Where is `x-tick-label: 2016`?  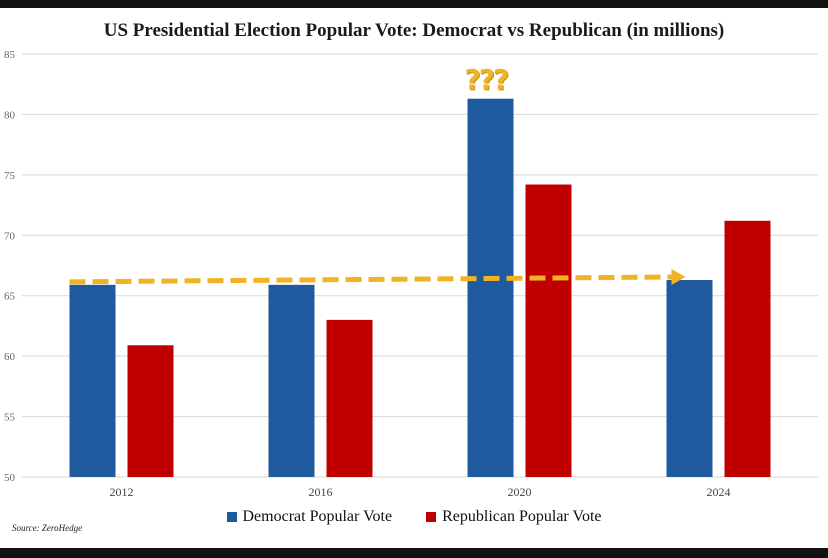 x-tick-label: 2016 is located at coordinates (321, 492).